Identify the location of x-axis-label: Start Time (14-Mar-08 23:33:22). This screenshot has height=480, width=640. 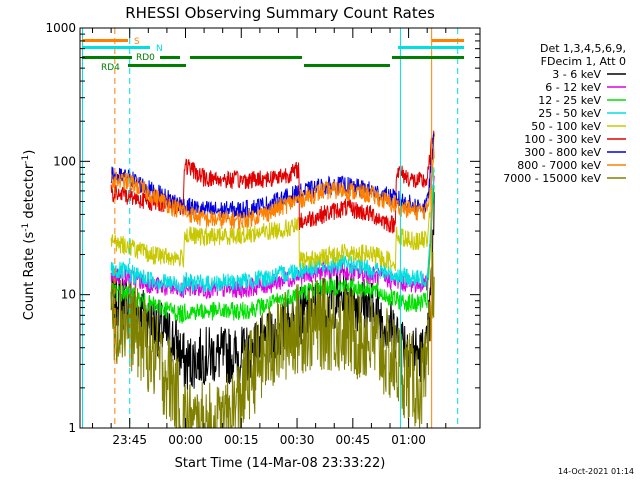
(280, 463).